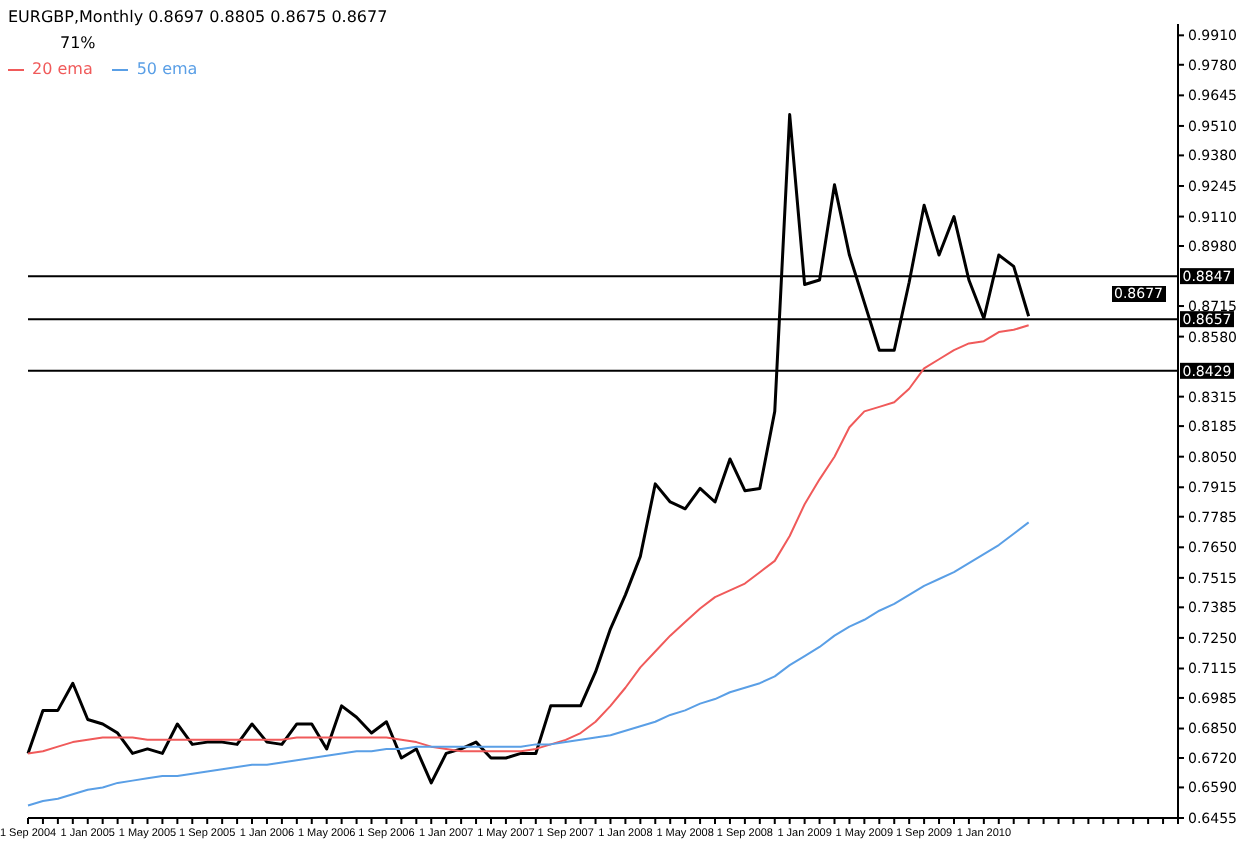  What do you see at coordinates (62, 69) in the screenshot?
I see `legend-label: 20 ema` at bounding box center [62, 69].